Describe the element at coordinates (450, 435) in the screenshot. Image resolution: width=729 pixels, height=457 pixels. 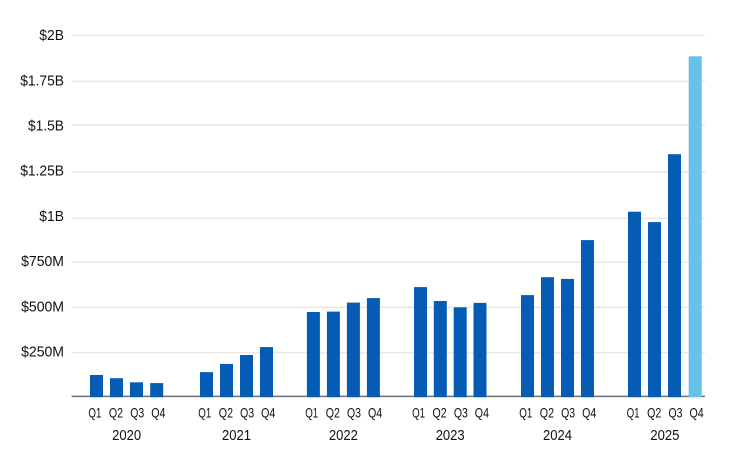
I see `svg-text: 2023` at that location.